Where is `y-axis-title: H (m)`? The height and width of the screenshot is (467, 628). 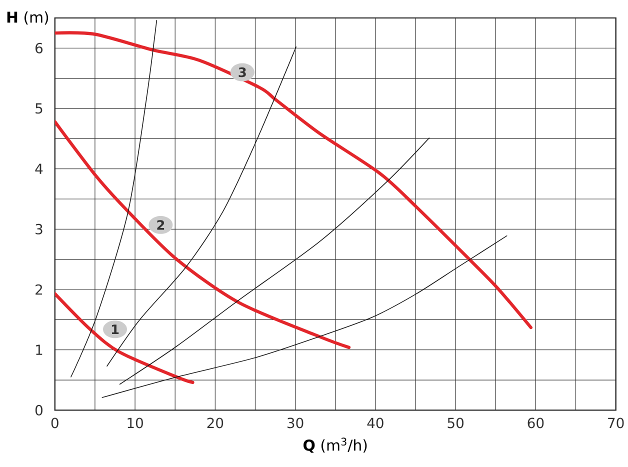 y-axis-title: H (m) is located at coordinates (27, 18).